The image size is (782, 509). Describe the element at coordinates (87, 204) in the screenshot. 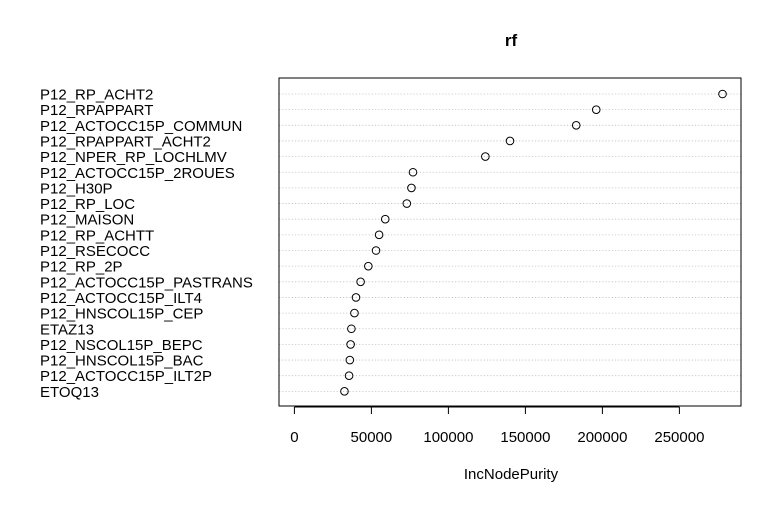

I see `y-tick-label: P12_RP_LOC` at that location.